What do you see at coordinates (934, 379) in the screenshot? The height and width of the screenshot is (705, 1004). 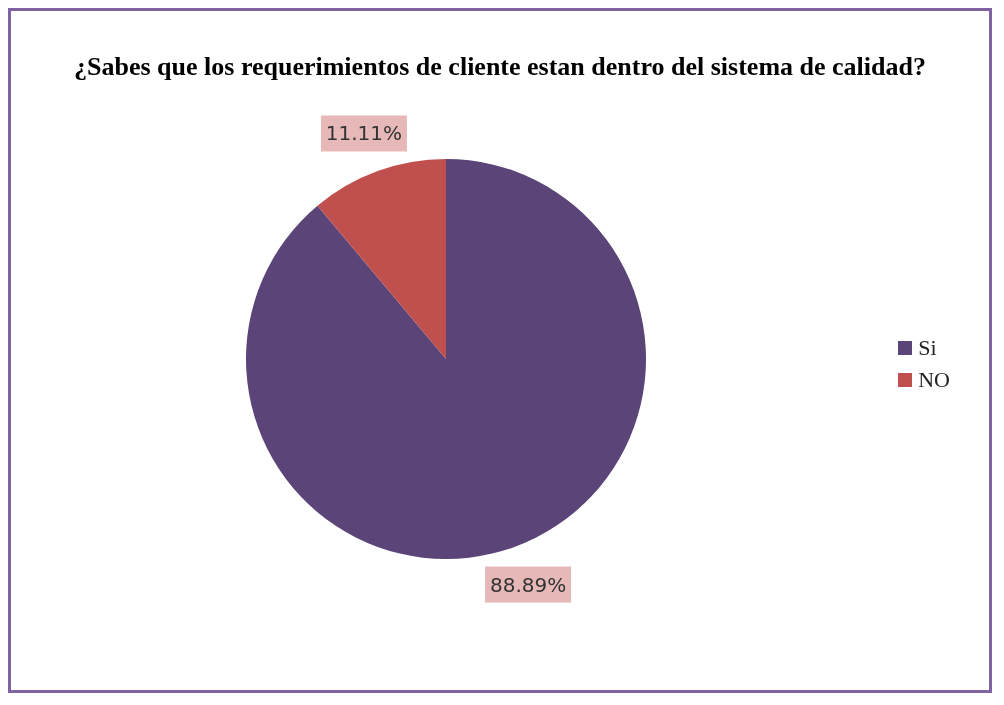 I see `legend-label: NO` at bounding box center [934, 379].